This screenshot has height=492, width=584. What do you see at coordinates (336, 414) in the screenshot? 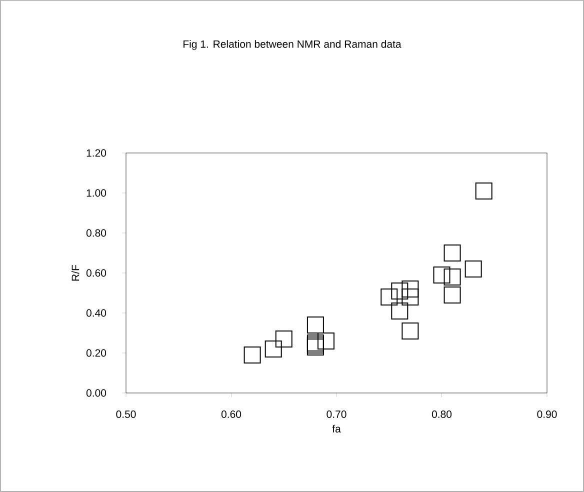
I see `x-tick-label: 0.70` at bounding box center [336, 414].